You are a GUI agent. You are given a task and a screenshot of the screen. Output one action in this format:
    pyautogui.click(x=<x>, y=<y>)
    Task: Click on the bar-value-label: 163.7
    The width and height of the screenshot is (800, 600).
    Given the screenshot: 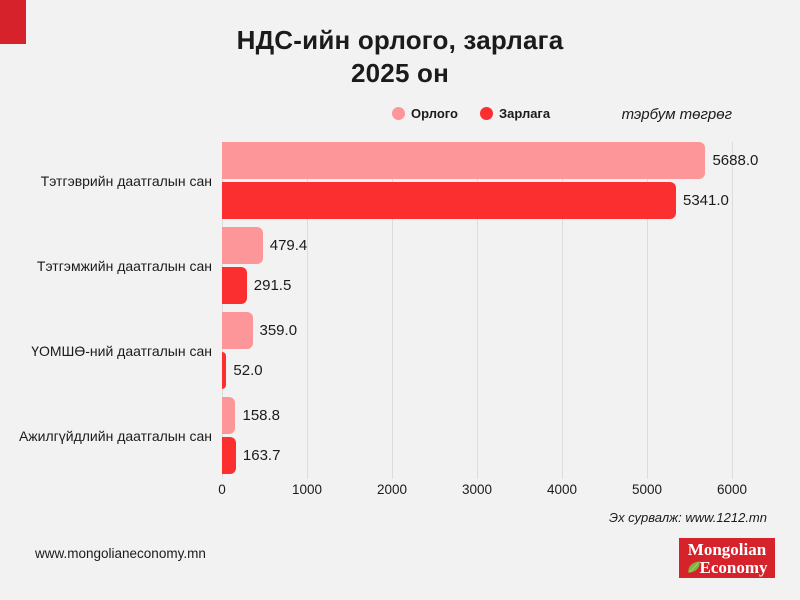 What is the action you would take?
    pyautogui.click(x=261, y=455)
    